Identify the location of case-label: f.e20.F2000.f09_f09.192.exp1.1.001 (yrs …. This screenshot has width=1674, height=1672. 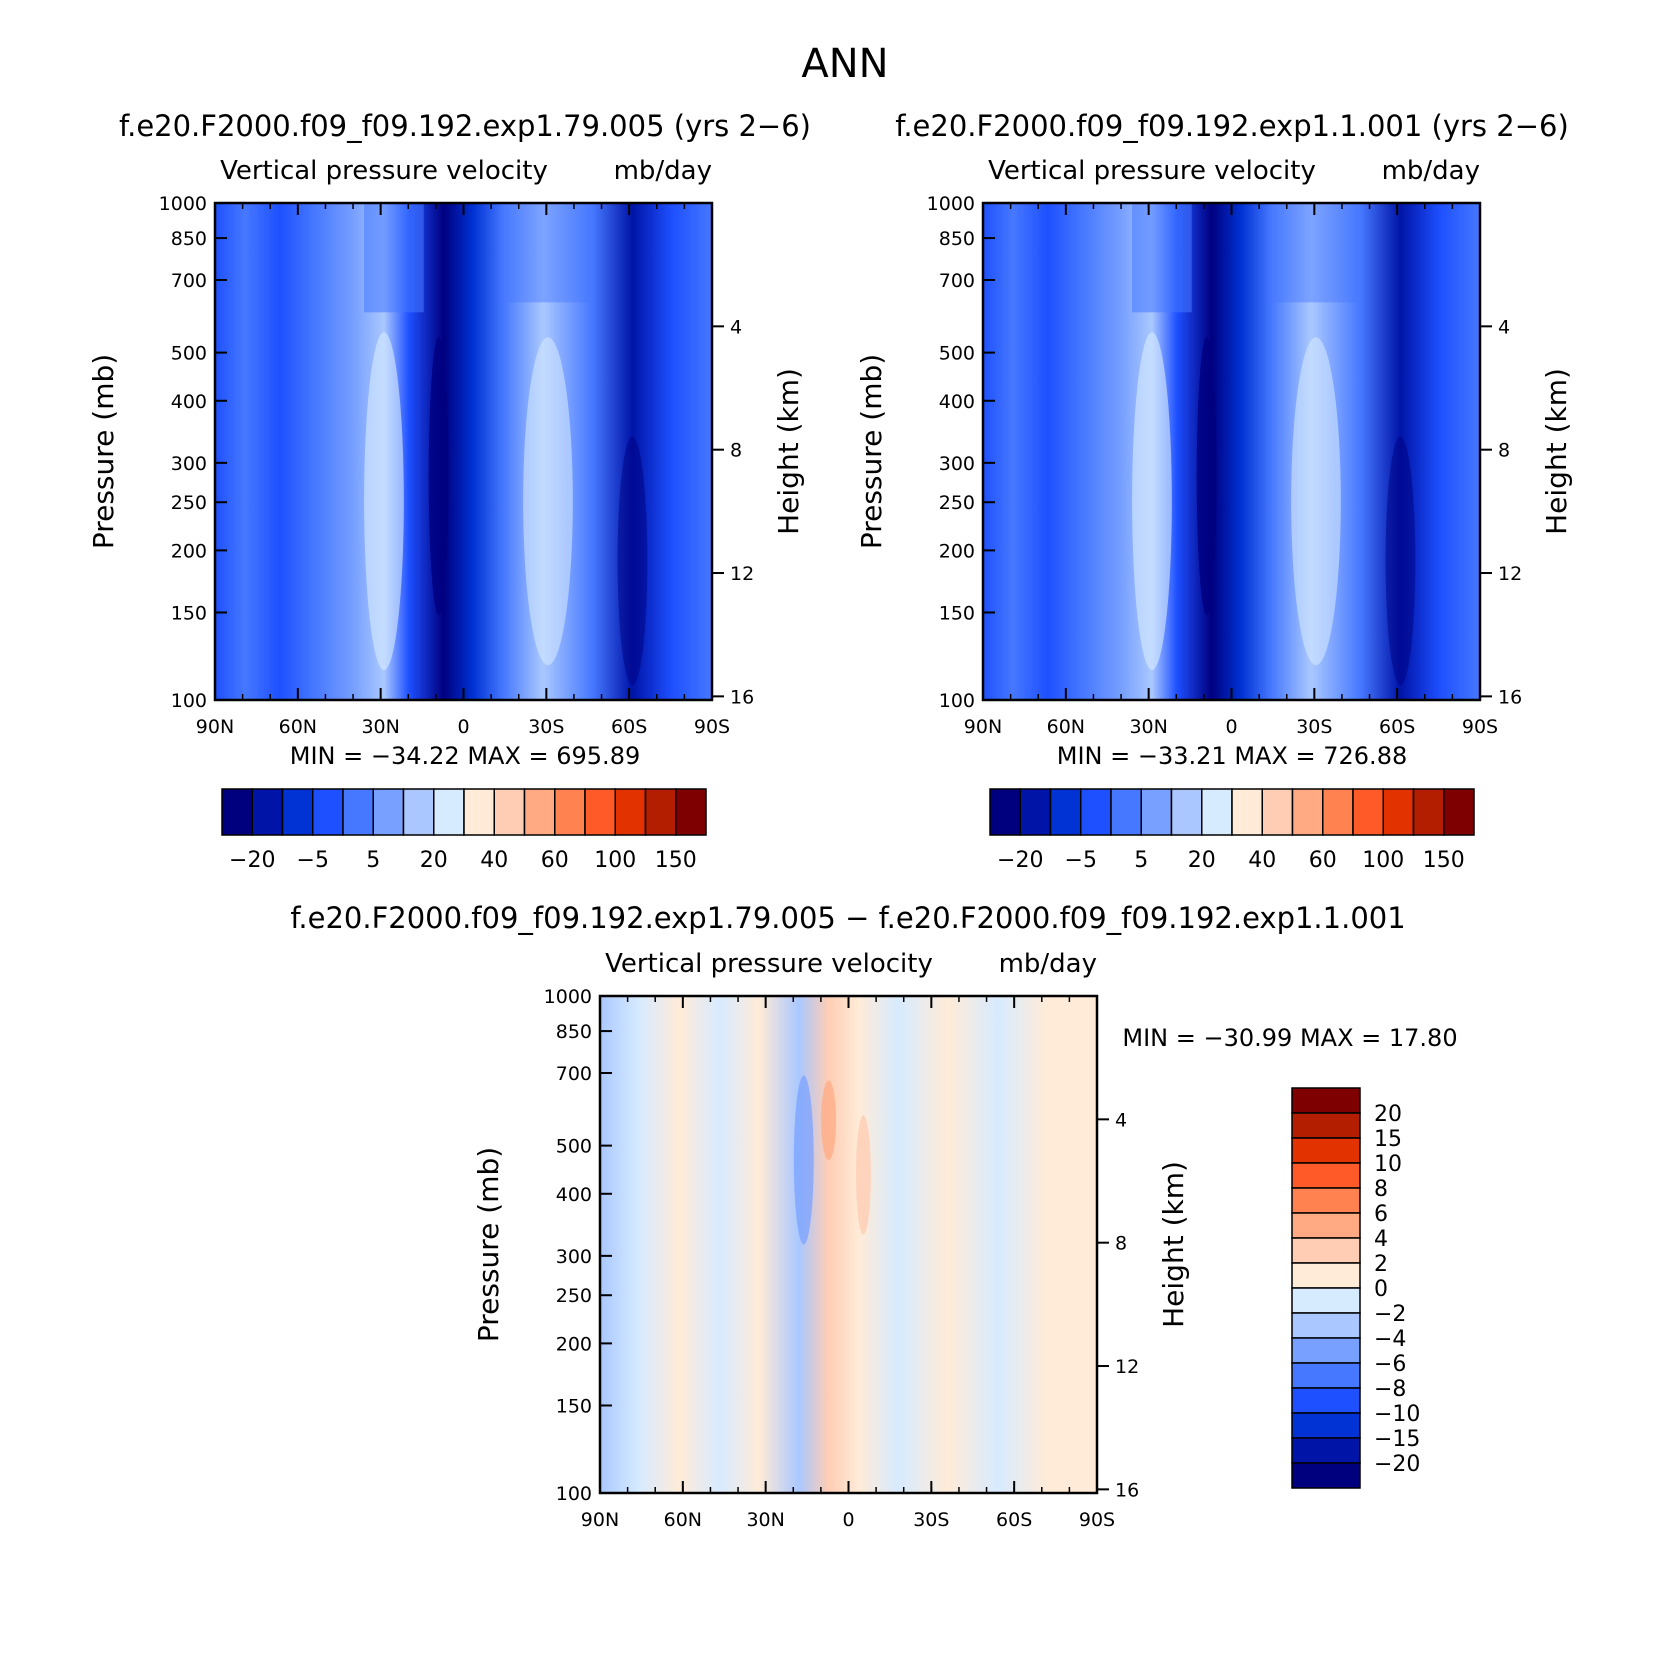
(1232, 126).